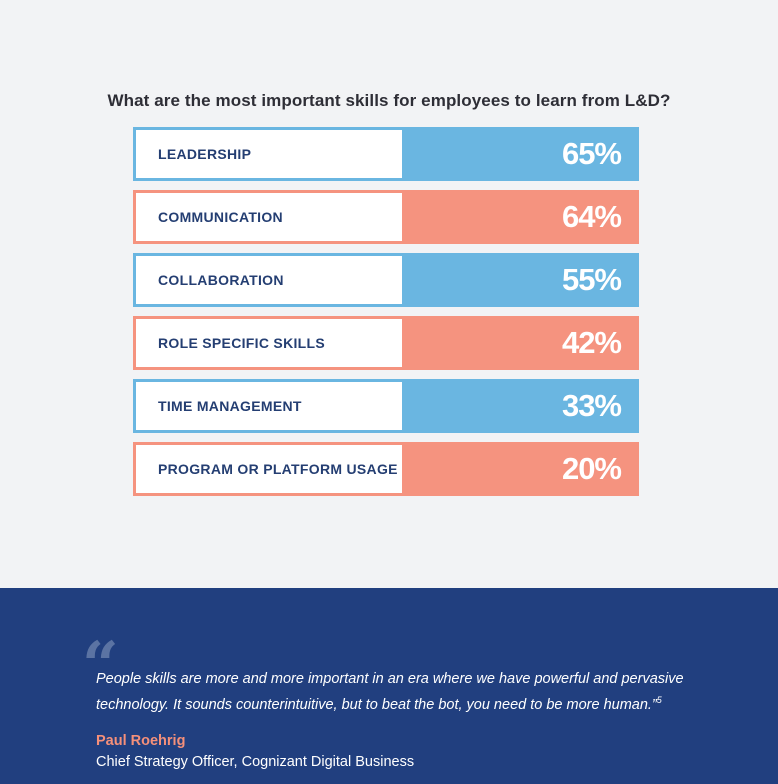 This screenshot has width=778, height=784. I want to click on bar-row: ROLE SPECIFIC SKILLS 42%, so click(386, 343).